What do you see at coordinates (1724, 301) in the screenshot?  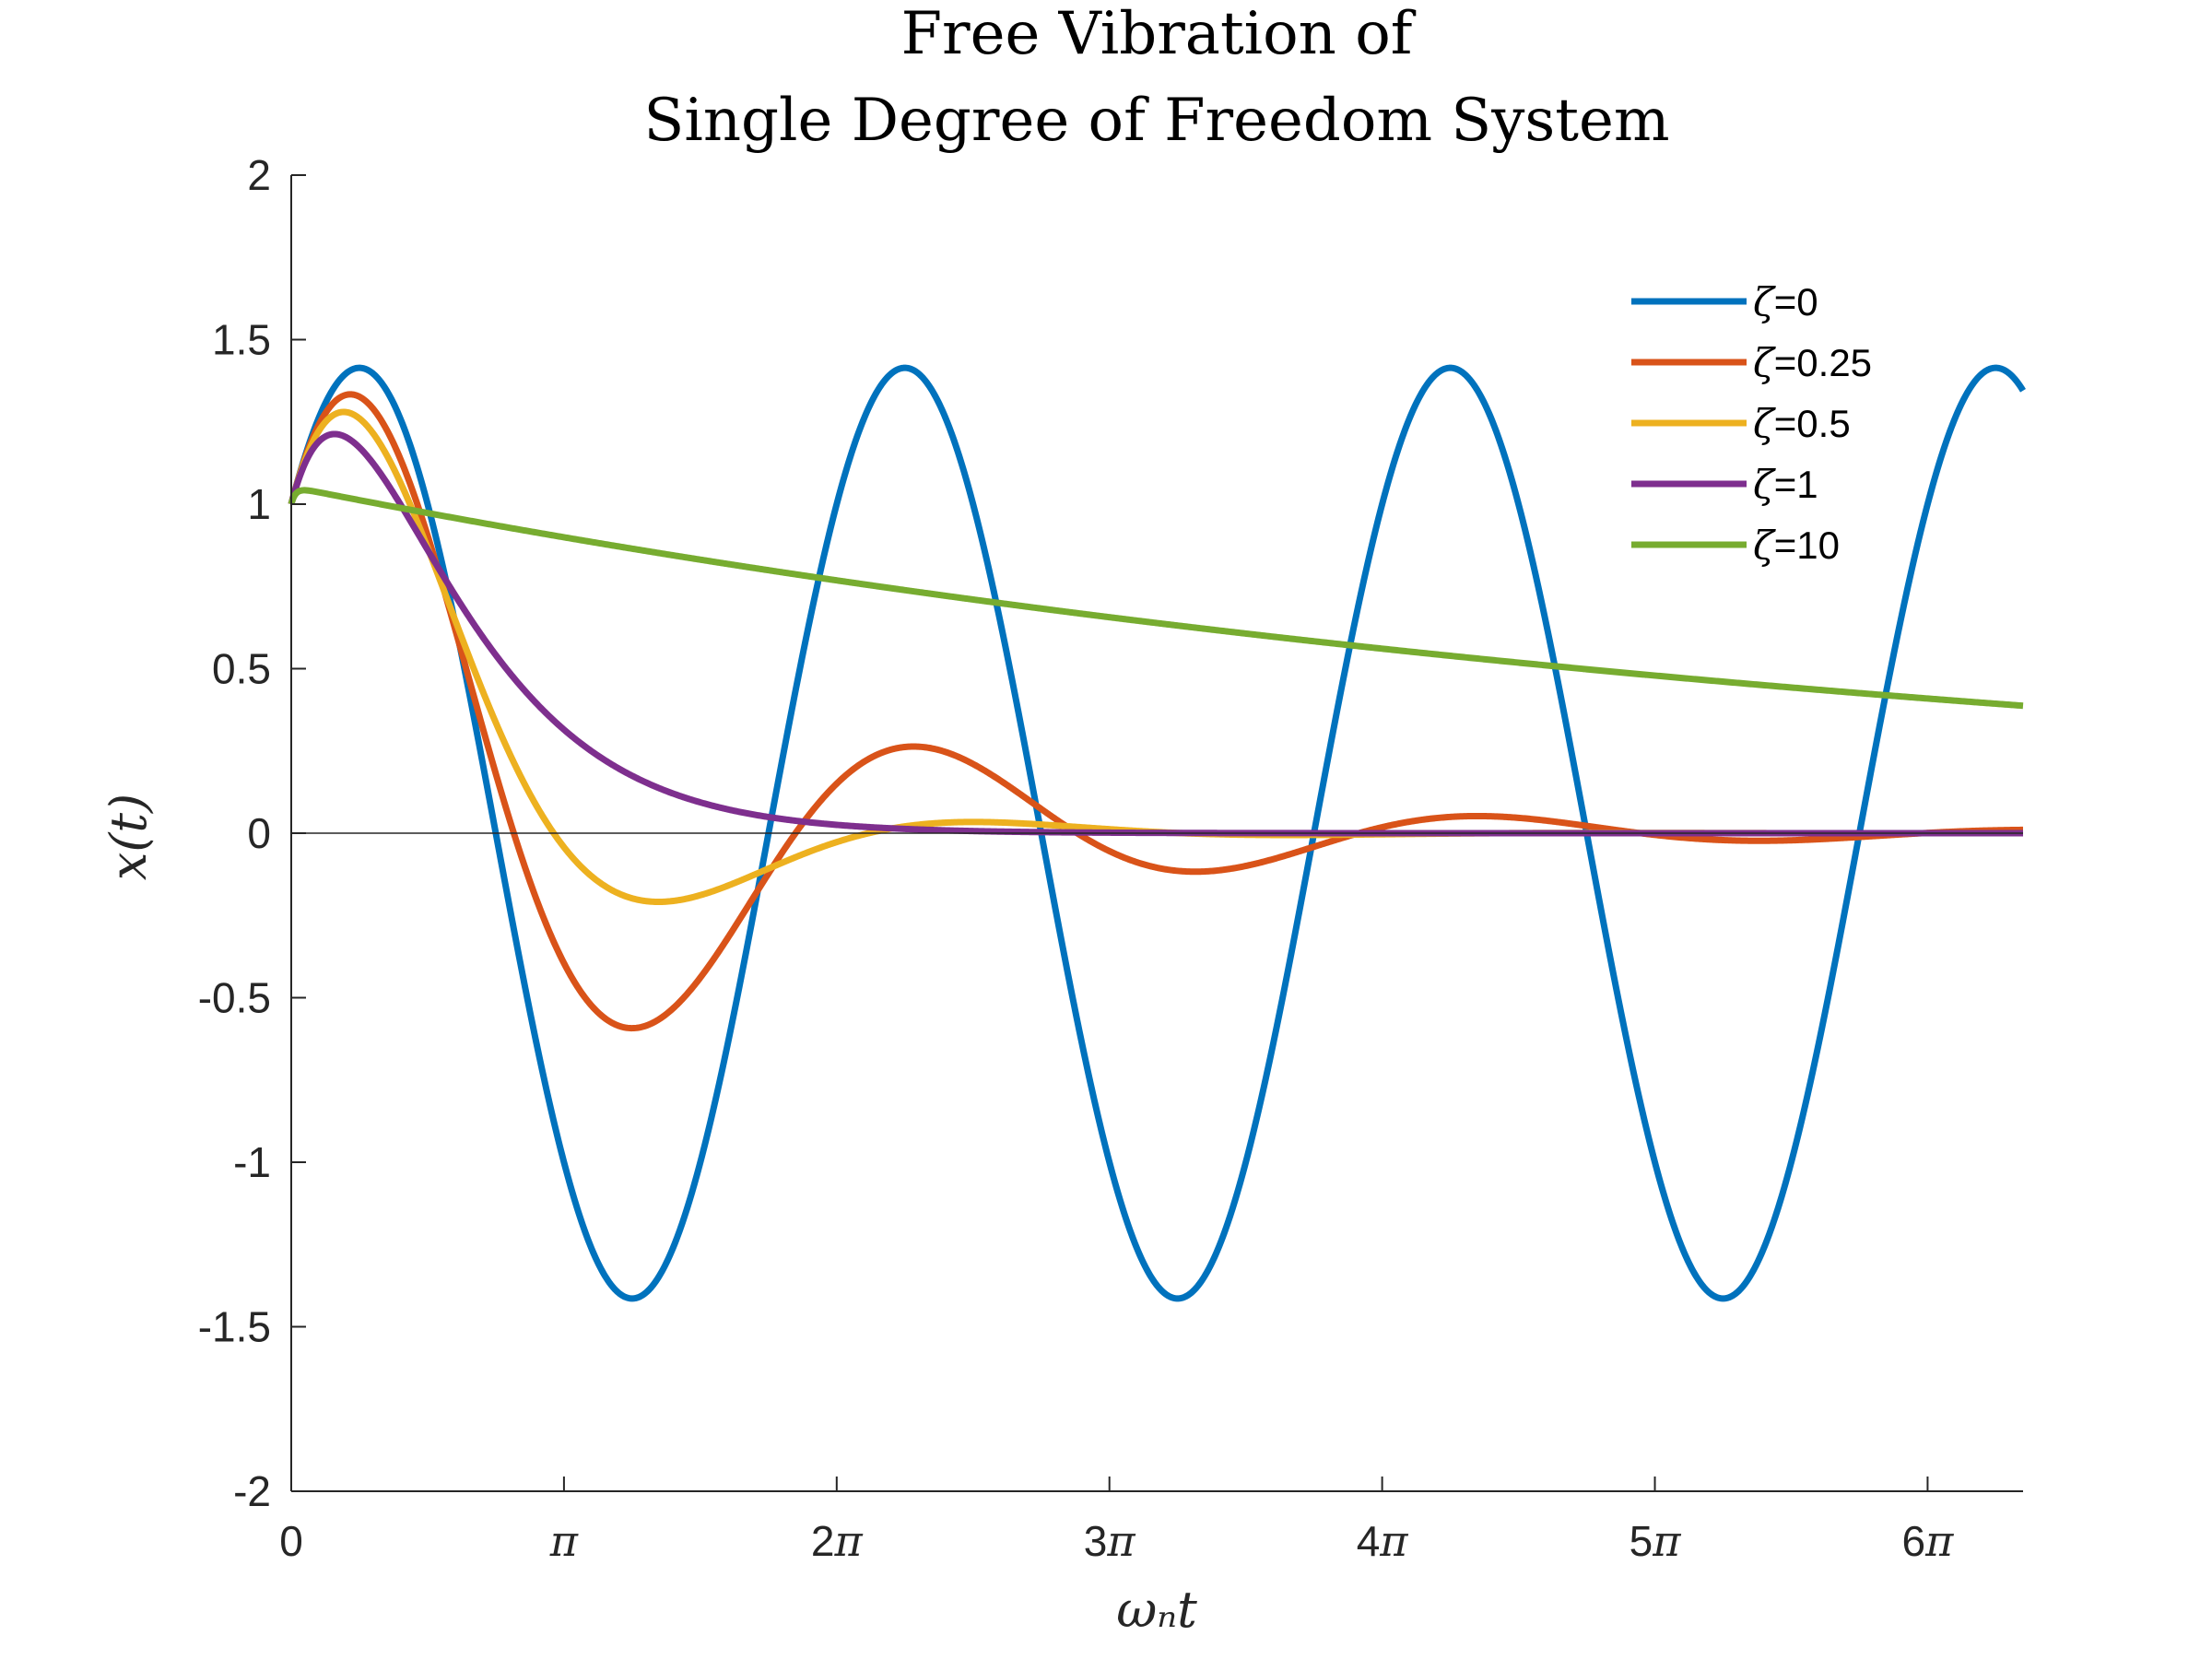 I see `legend-item: ζ=0` at bounding box center [1724, 301].